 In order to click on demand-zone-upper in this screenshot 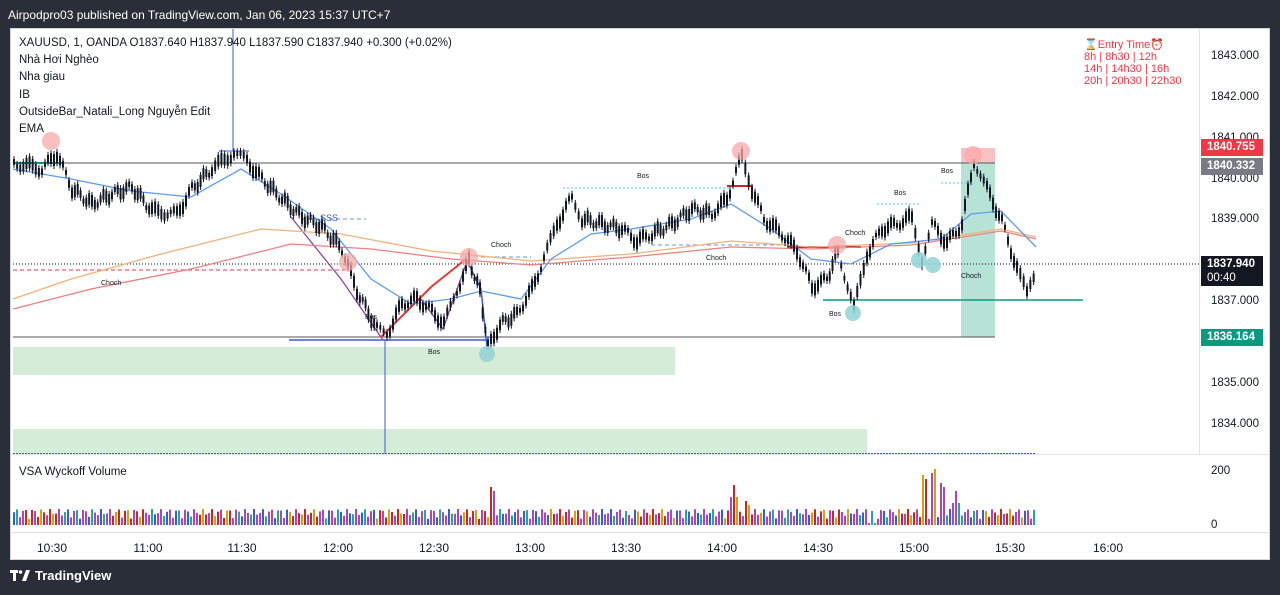, I will do `click(344, 361)`.